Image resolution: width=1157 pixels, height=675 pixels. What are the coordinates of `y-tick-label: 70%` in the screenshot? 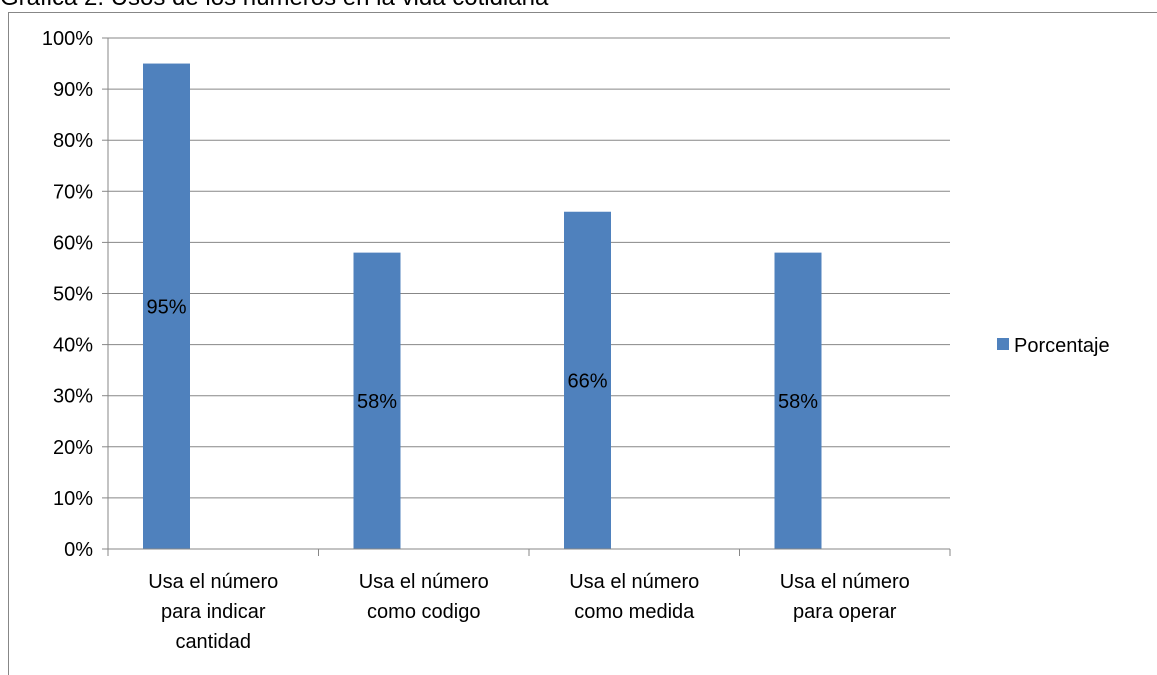 It's located at (73, 192).